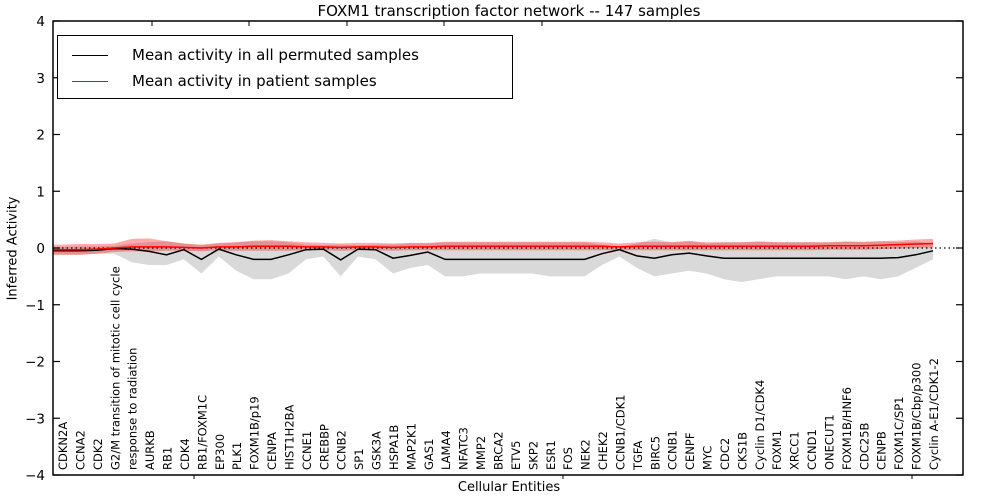 The image size is (1000, 500). I want to click on x-category-label: HSPA1B, so click(394, 447).